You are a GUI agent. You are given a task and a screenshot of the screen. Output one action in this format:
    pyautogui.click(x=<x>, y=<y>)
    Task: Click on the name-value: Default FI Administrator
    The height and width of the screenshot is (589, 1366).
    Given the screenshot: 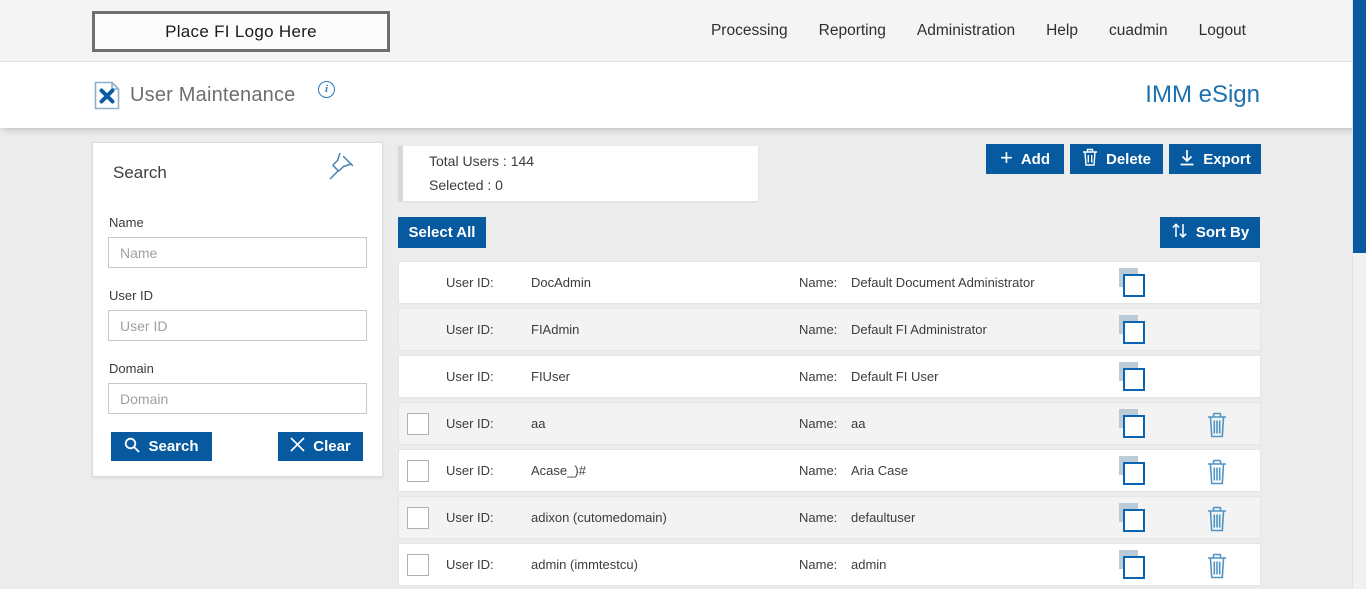 What is the action you would take?
    pyautogui.click(x=919, y=329)
    